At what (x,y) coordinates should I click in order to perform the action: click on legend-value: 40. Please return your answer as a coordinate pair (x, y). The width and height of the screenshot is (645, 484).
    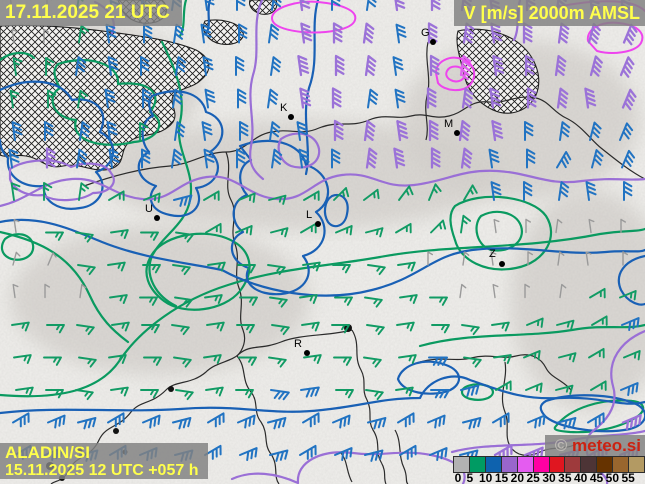
    Looking at the image, I should click on (580, 477).